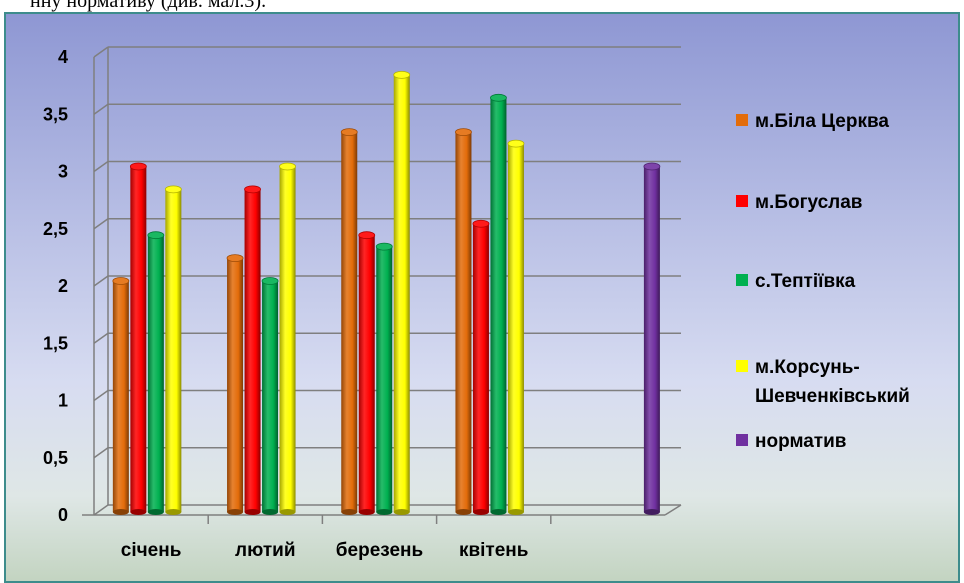  What do you see at coordinates (148, 6) in the screenshot?
I see `page-top-text: нну нормативу (див. мал.3).` at bounding box center [148, 6].